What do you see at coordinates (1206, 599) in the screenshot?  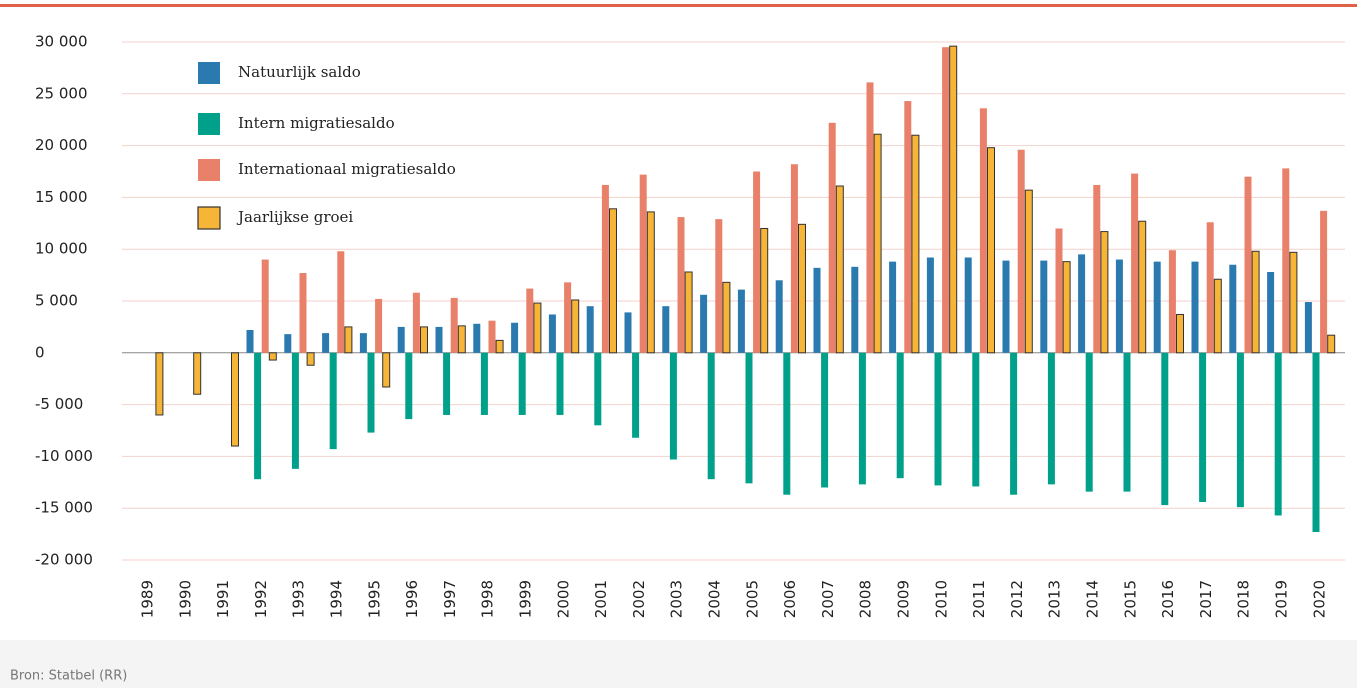 I see `x-tick-label: 2017` at bounding box center [1206, 599].